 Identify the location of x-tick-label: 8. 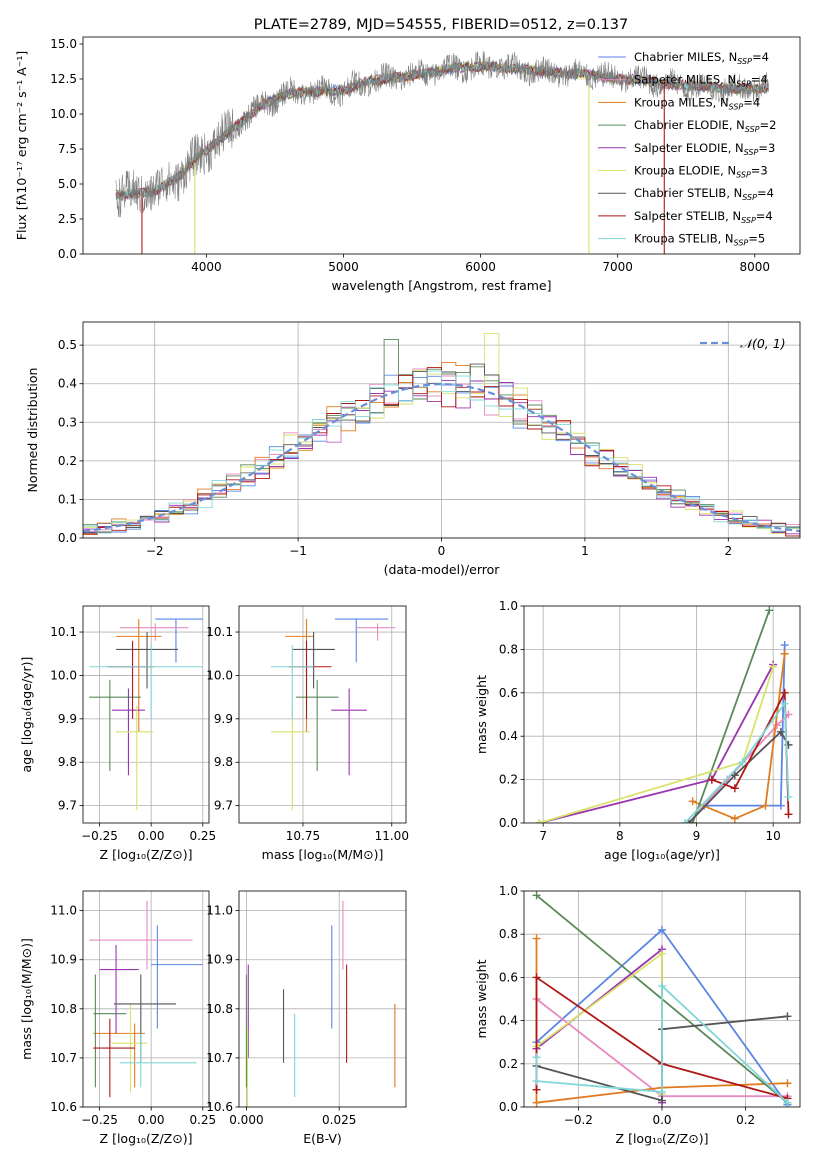
(620, 836).